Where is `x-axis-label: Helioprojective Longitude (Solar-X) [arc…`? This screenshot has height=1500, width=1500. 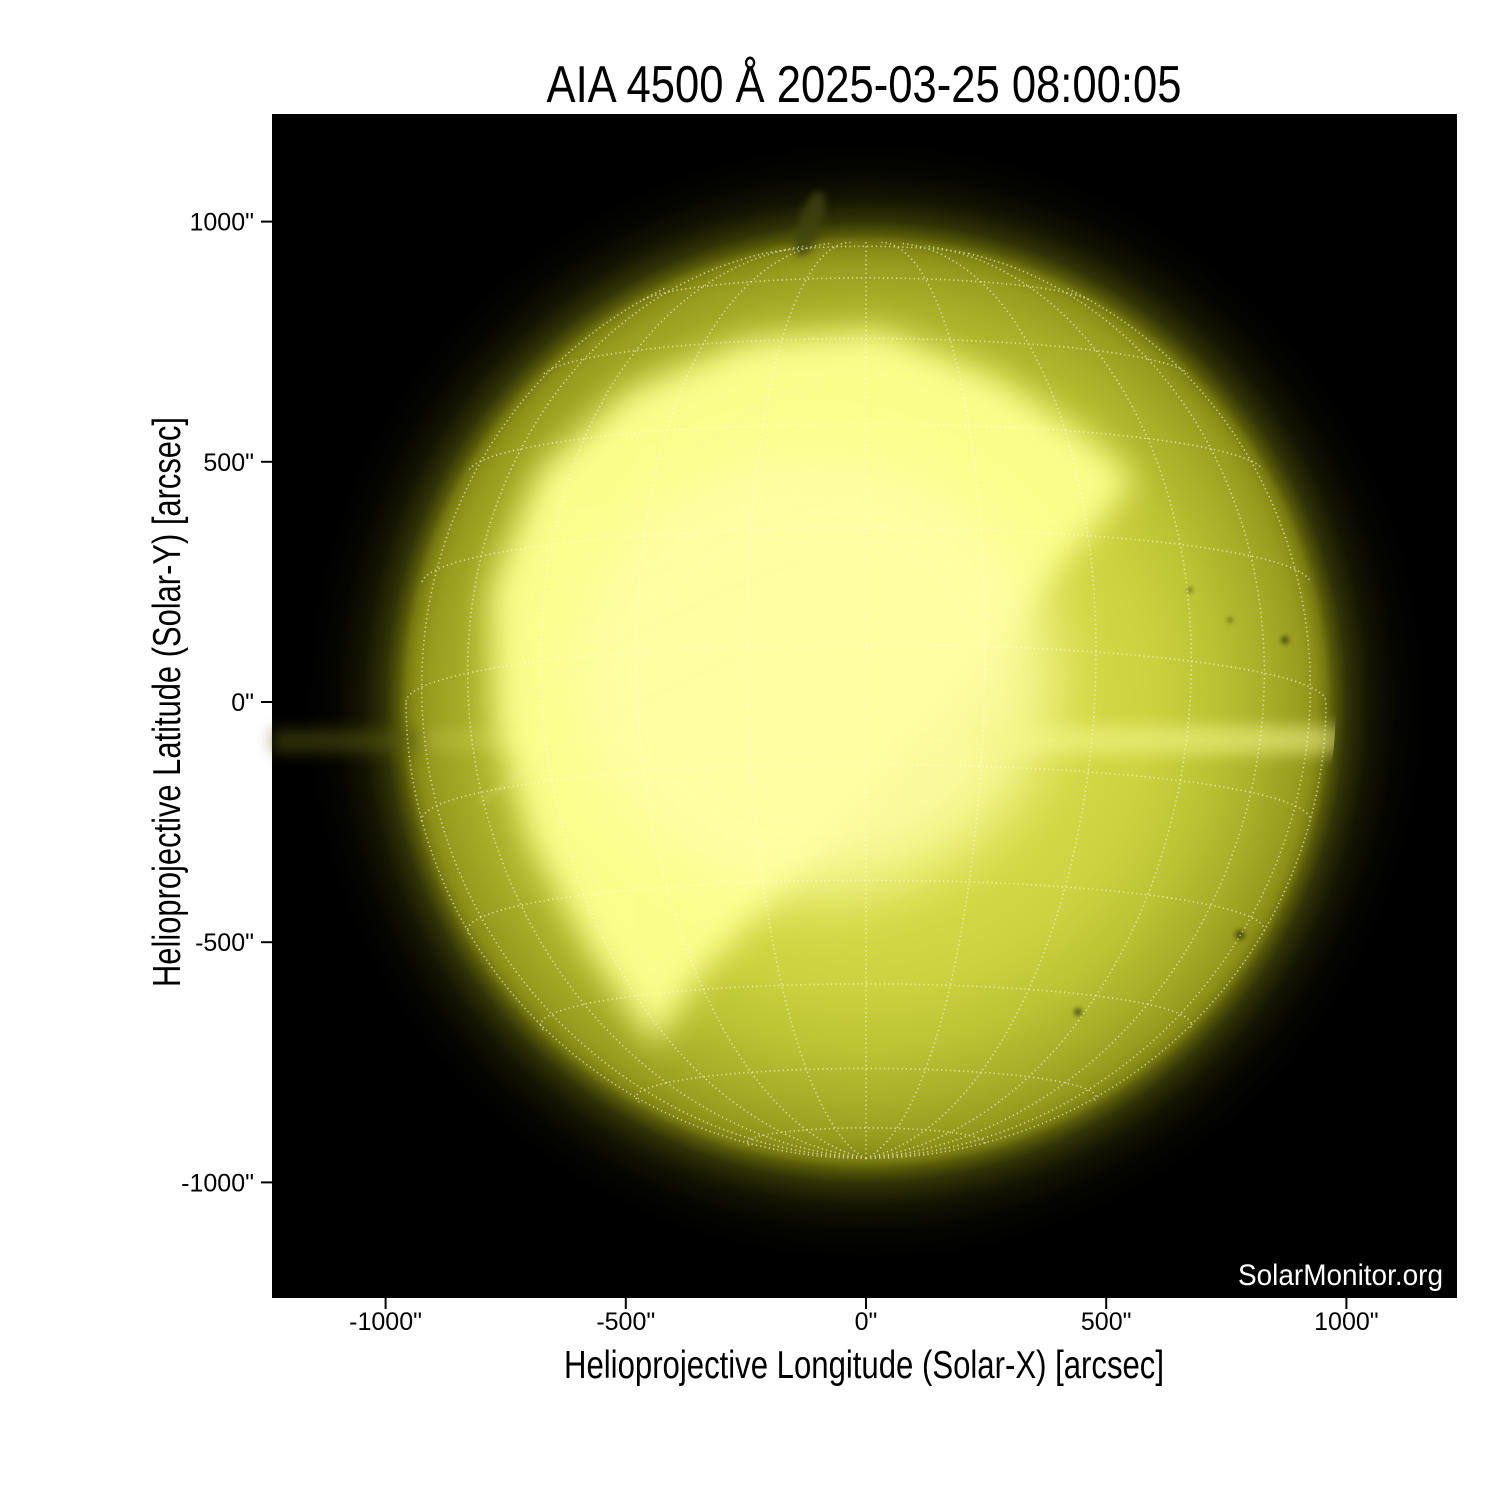 x-axis-label: Helioprojective Longitude (Solar-X) [arc… is located at coordinates (864, 1365).